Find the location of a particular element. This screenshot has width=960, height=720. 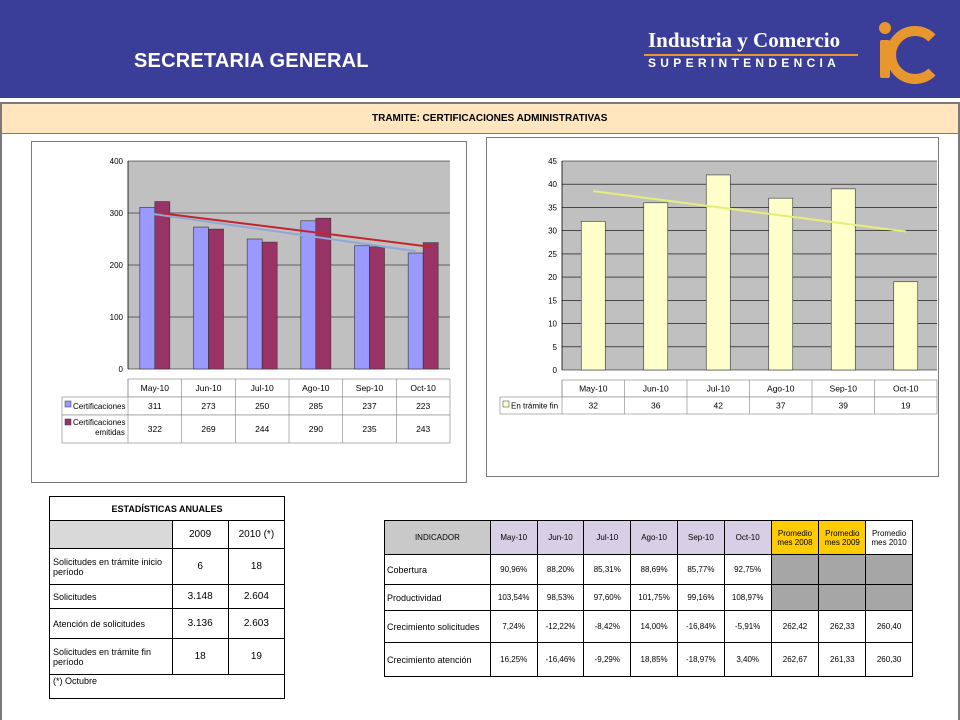

month-header: May-10 is located at coordinates (513, 537).